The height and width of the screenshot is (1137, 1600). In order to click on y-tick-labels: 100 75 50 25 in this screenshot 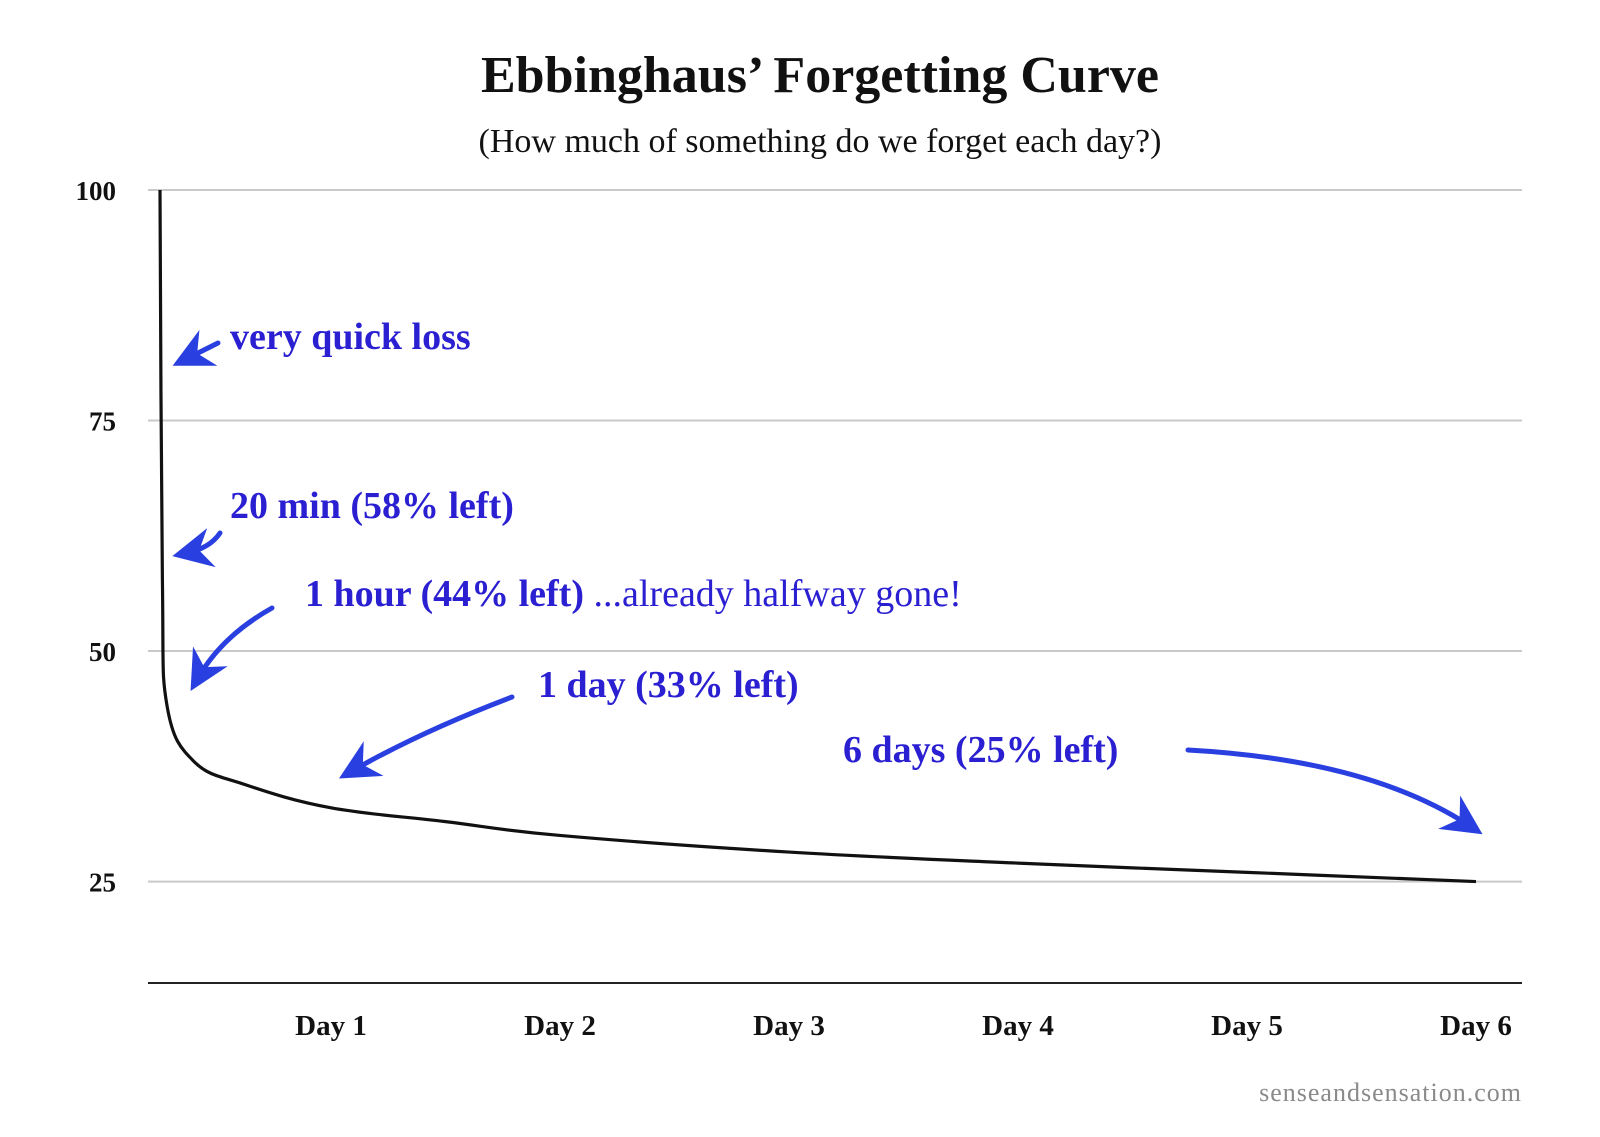, I will do `click(96, 537)`.